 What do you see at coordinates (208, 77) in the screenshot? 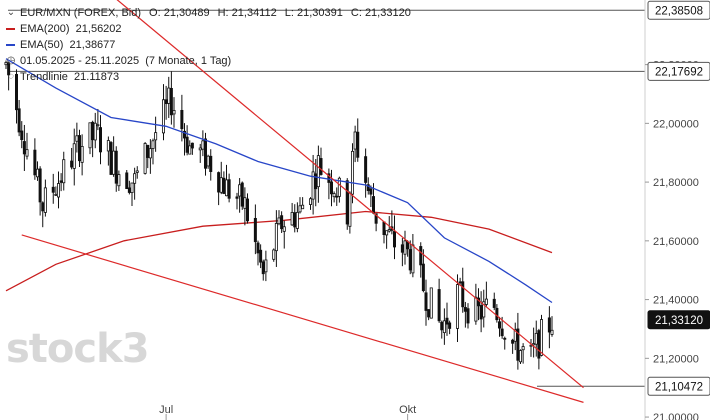
I see `legend-trendline-row: ◌ Trendlinie 21.11873` at bounding box center [208, 77].